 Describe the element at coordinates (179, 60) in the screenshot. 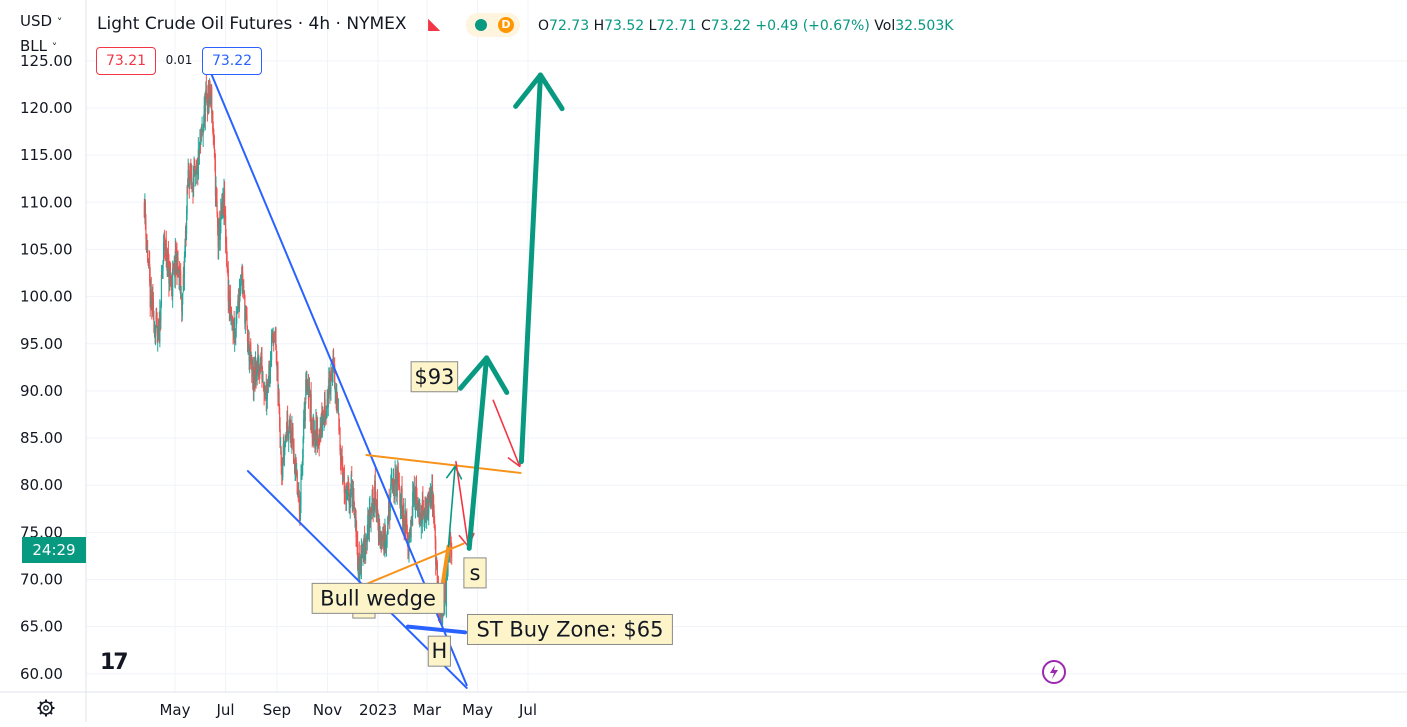

I see `spread-value: 0.01` at that location.